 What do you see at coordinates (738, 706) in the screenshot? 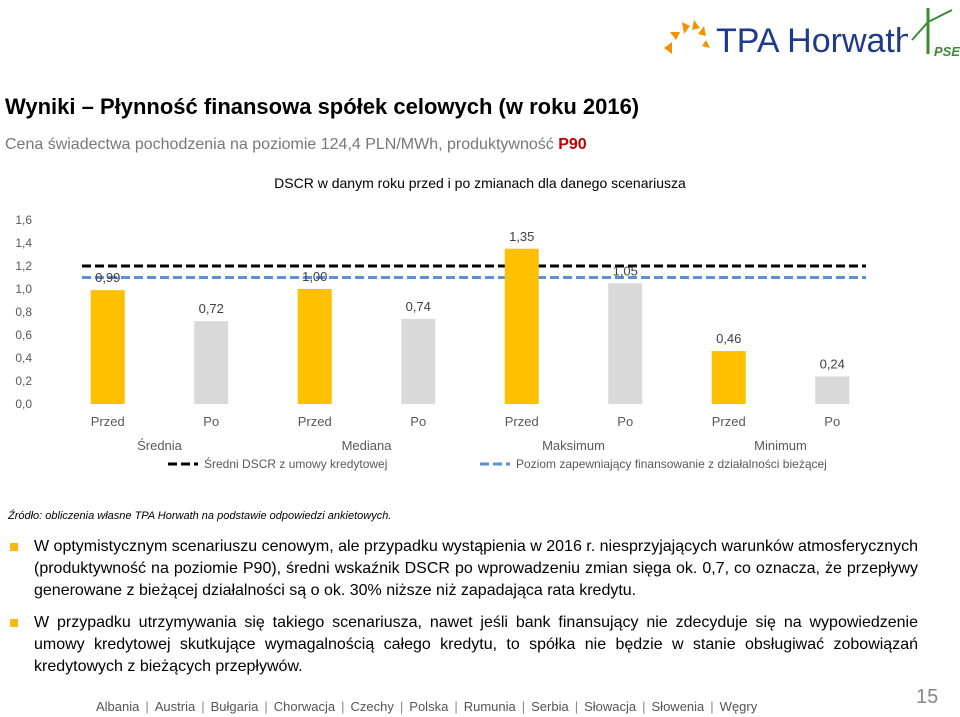
I see `footer-country-link: Węgry` at bounding box center [738, 706].